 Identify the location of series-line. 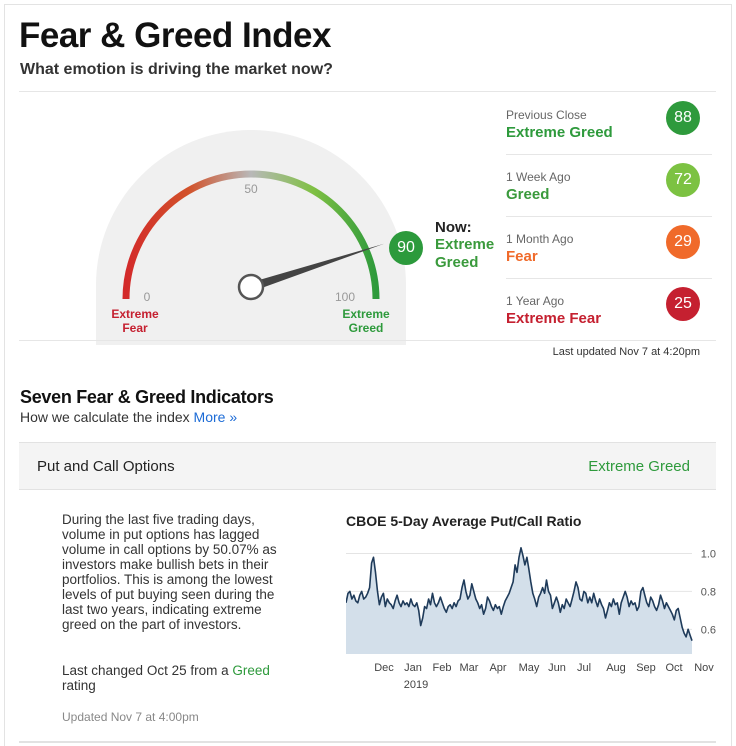
(519, 594).